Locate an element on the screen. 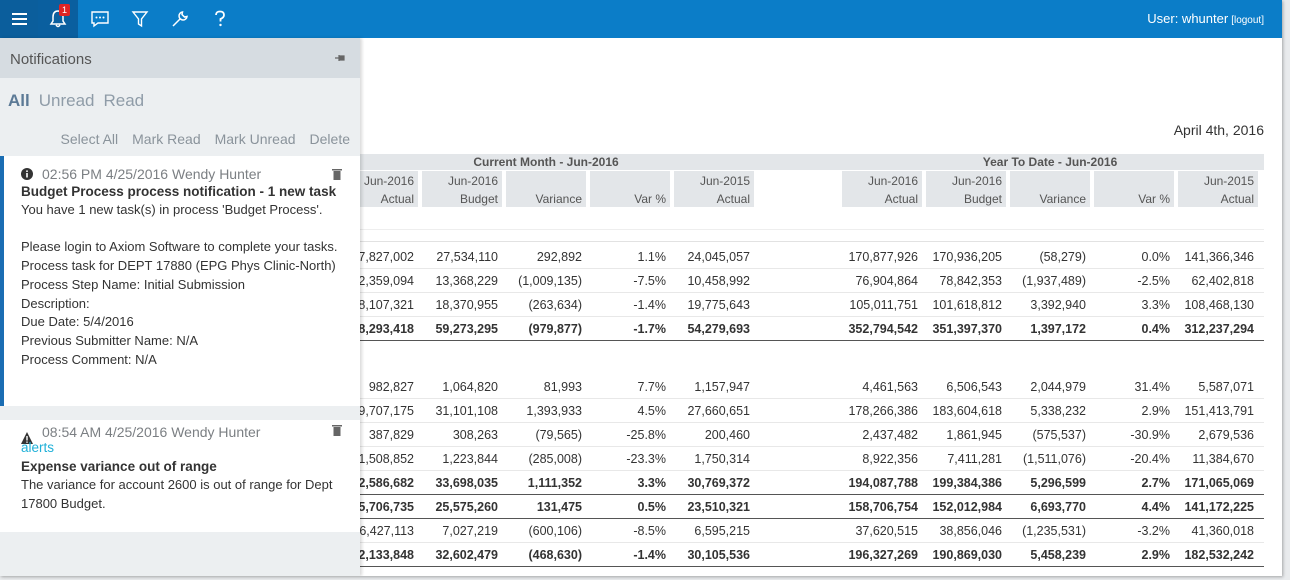  notification-category: alerts is located at coordinates (38, 447).